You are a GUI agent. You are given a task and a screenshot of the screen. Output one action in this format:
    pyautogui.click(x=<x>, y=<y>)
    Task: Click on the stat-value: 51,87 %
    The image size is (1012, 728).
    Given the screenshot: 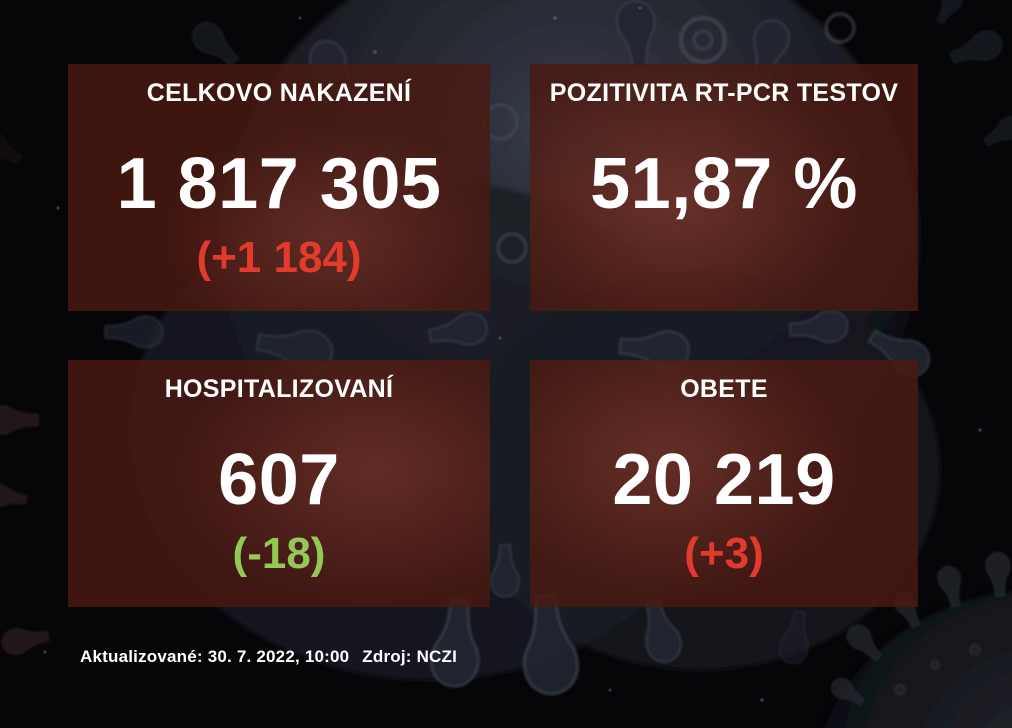 What is the action you would take?
    pyautogui.click(x=724, y=184)
    